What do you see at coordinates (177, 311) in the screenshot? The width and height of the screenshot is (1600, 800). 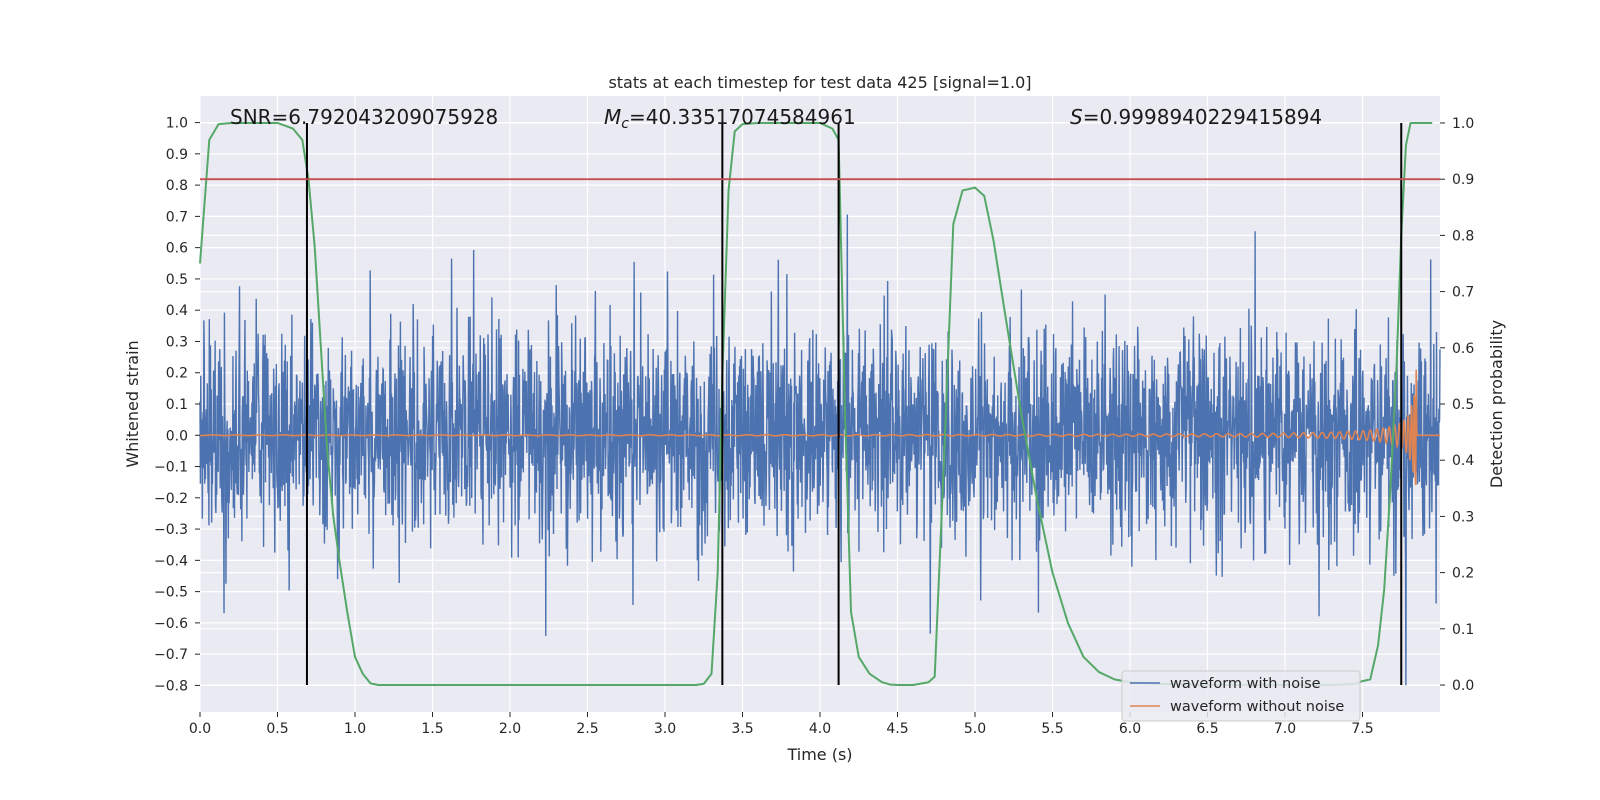 I see `y-tick-label: 0.4` at bounding box center [177, 311].